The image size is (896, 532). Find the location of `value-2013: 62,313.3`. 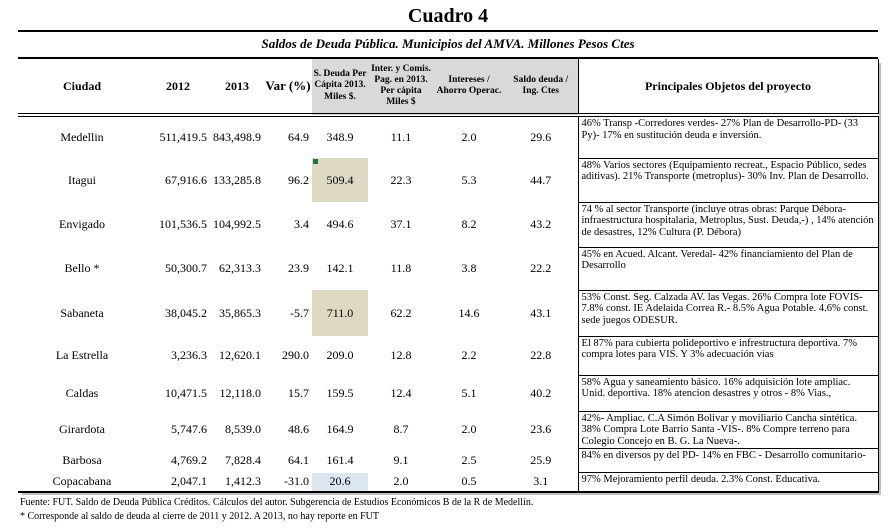

value-2013: 62,313.3 is located at coordinates (240, 268).